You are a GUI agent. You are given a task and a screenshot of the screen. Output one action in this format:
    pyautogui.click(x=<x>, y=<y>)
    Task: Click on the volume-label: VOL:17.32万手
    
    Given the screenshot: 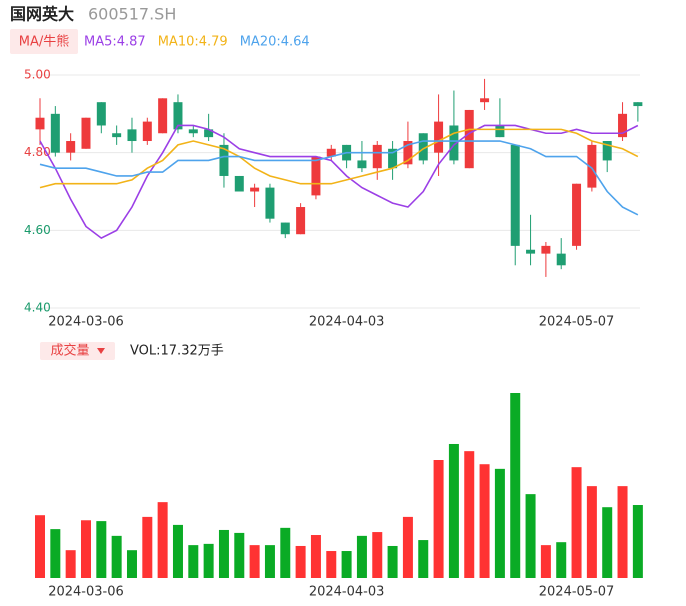 What is the action you would take?
    pyautogui.click(x=177, y=351)
    